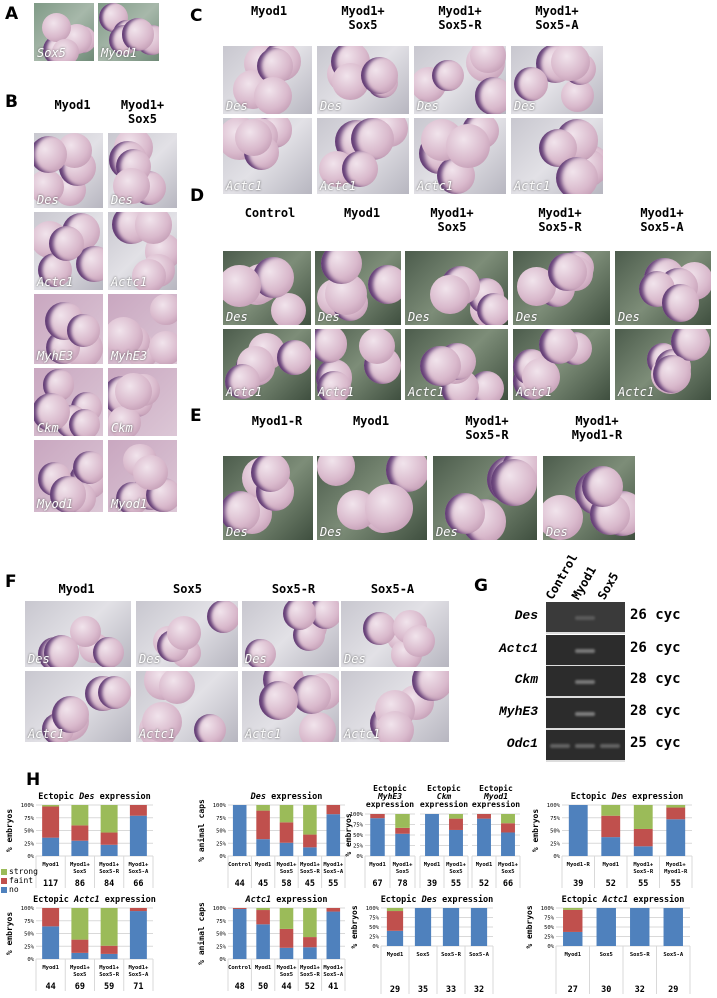 The image size is (717, 998). Describe the element at coordinates (64, 32) in the screenshot. I see `embryo-photo: Sox5` at that location.